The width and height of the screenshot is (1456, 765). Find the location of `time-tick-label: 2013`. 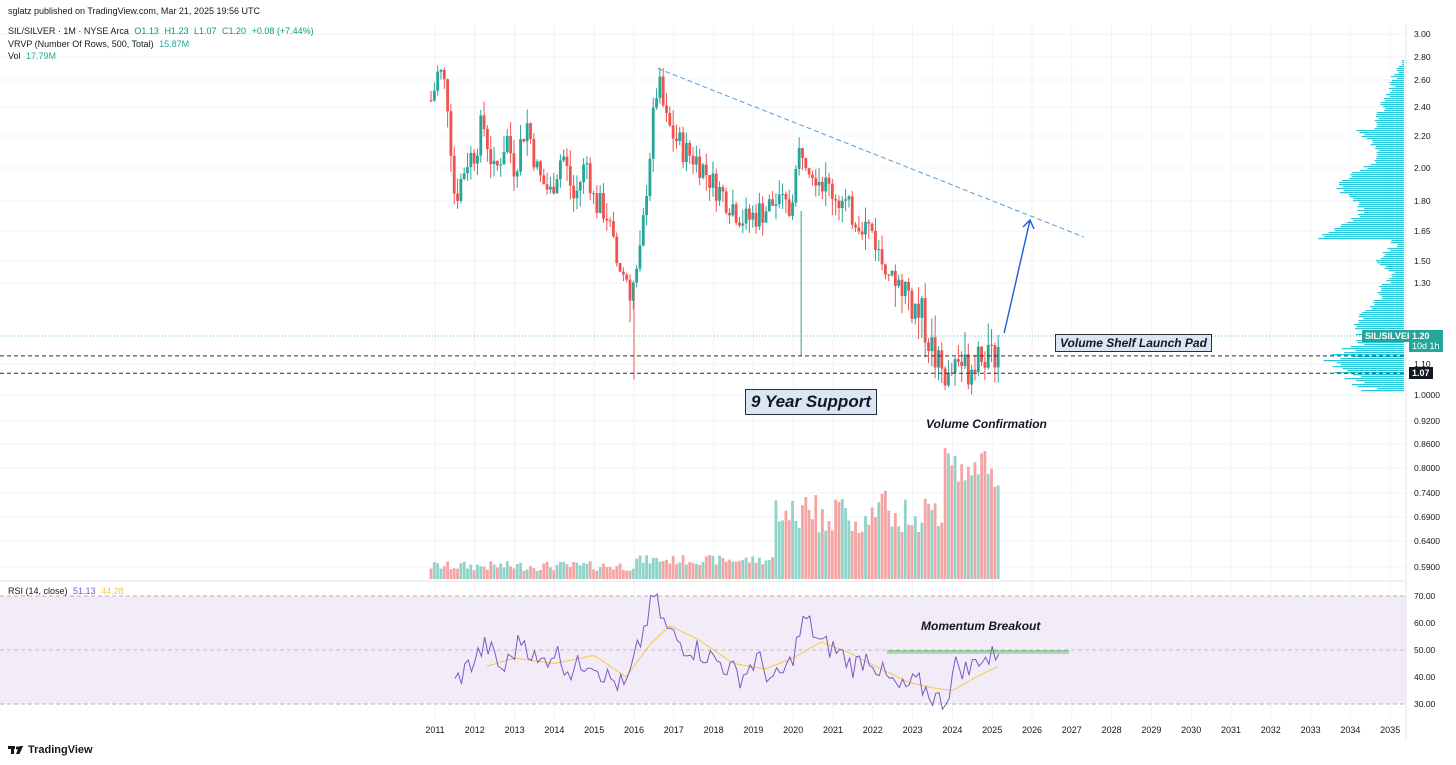

time-tick-label: 2013 is located at coordinates (515, 730).